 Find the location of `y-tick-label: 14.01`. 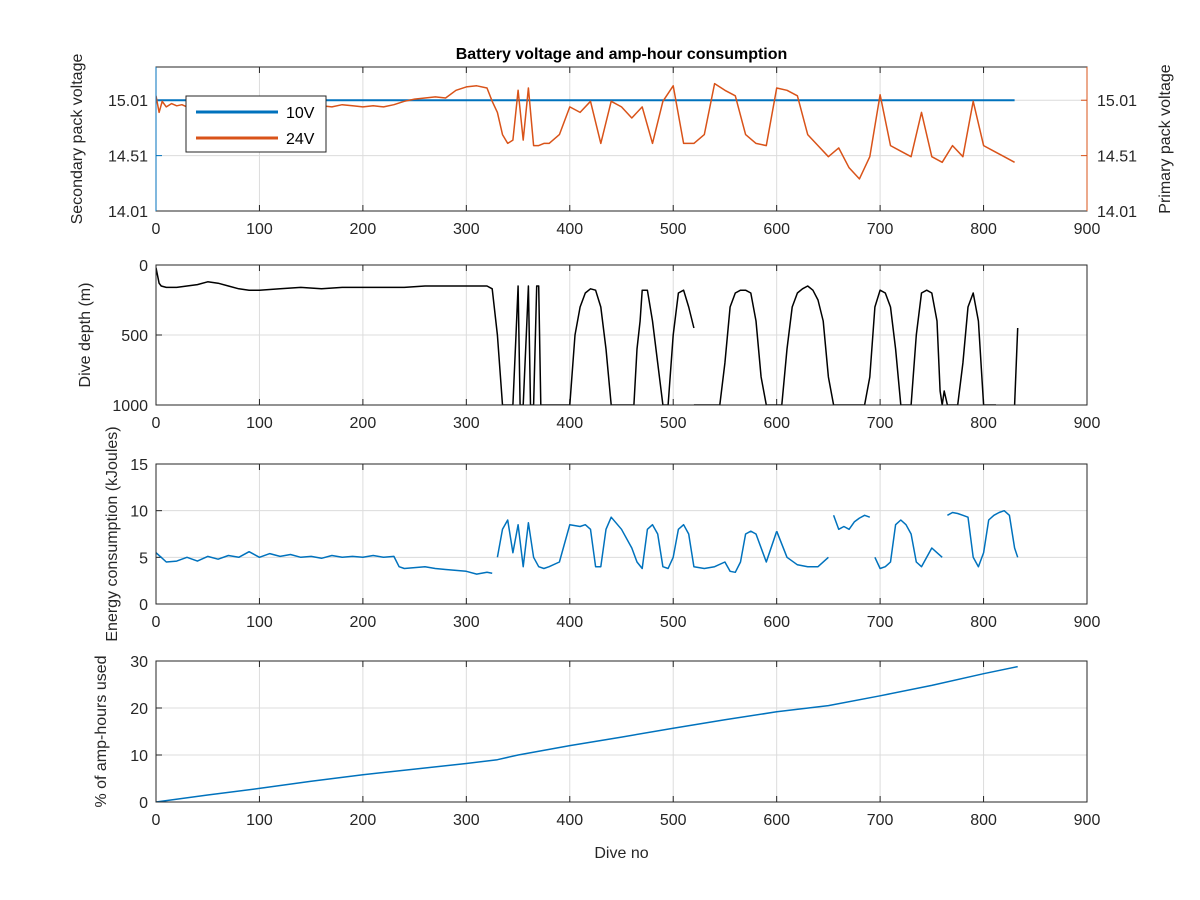

y-tick-label: 14.01 is located at coordinates (128, 212).